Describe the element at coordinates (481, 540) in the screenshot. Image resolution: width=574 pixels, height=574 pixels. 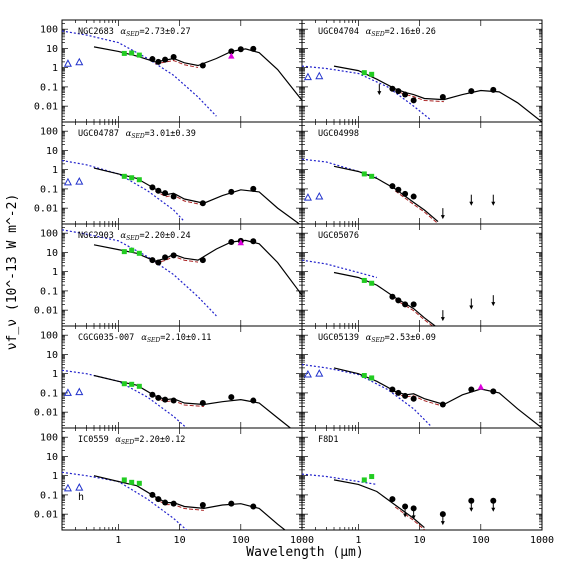
I see `x-tick-label: 100` at that location.